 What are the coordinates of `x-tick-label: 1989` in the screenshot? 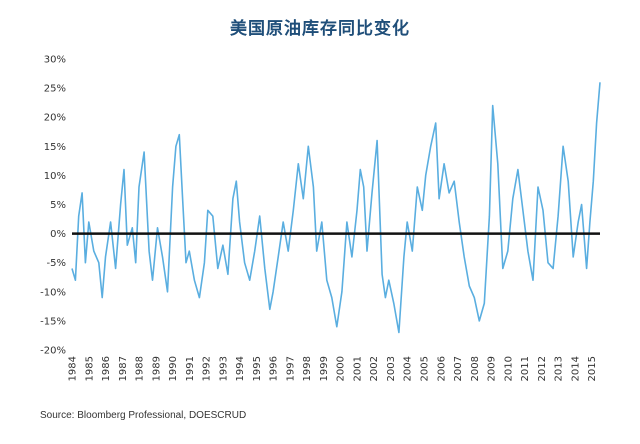 It's located at (156, 368).